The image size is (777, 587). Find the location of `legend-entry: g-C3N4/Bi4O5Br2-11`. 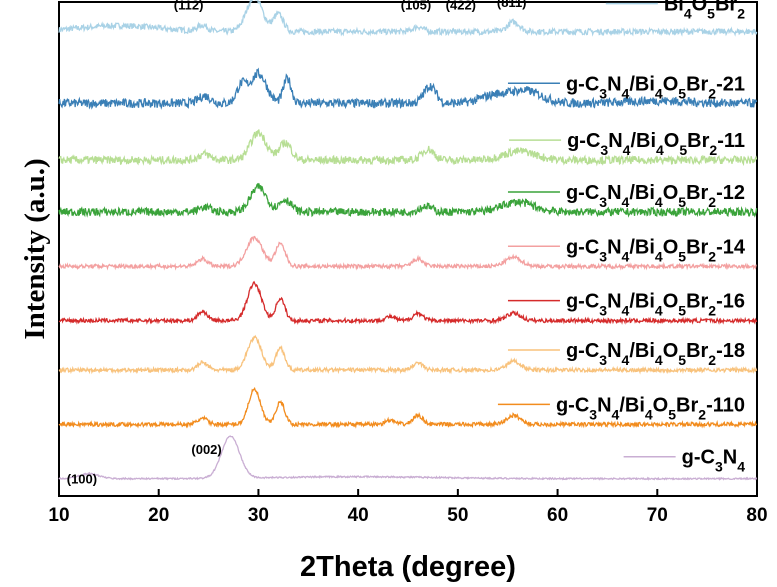

legend-entry: g-C3N4/Bi4O5Br2-11 is located at coordinates (627, 144).